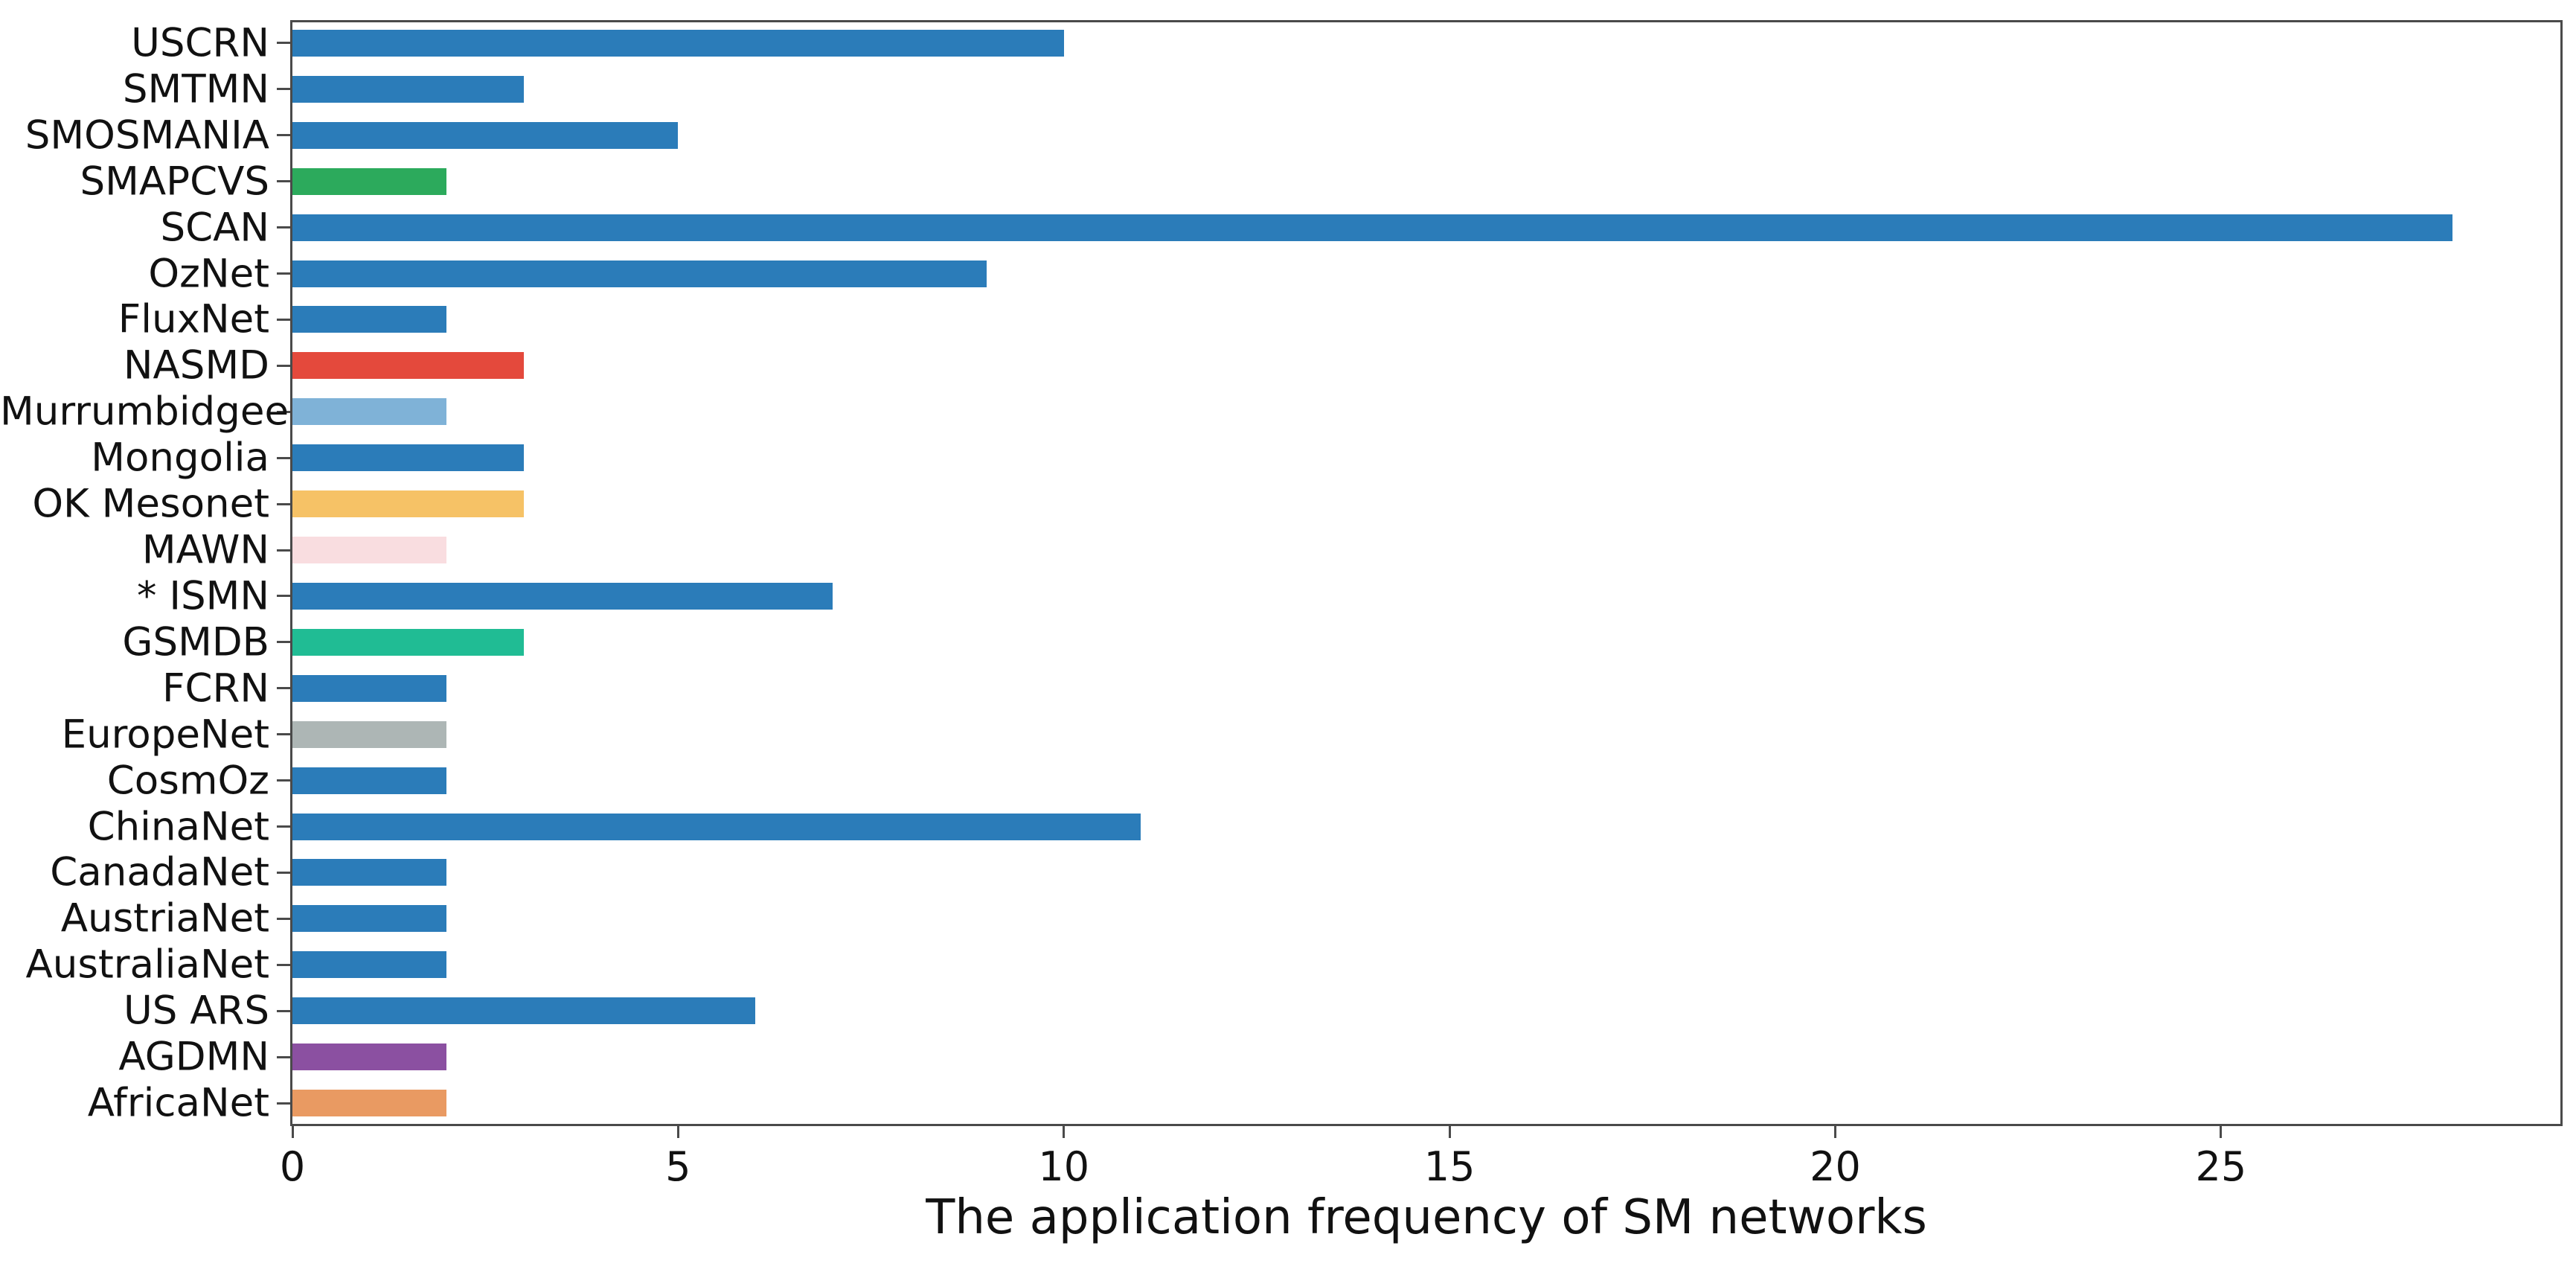  Describe the element at coordinates (205, 550) in the screenshot. I see `category-label: MAWN` at that location.